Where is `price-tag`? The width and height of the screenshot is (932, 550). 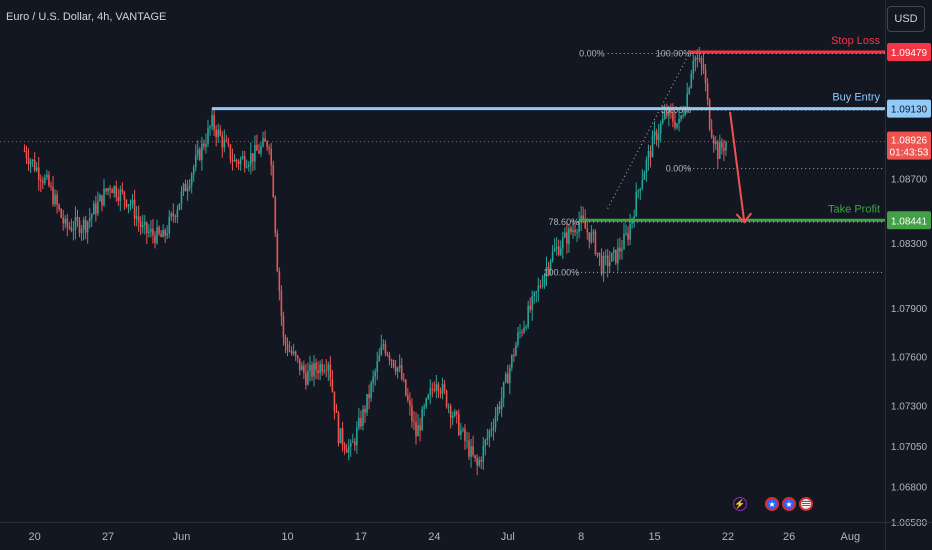 price-tag is located at coordinates (909, 220).